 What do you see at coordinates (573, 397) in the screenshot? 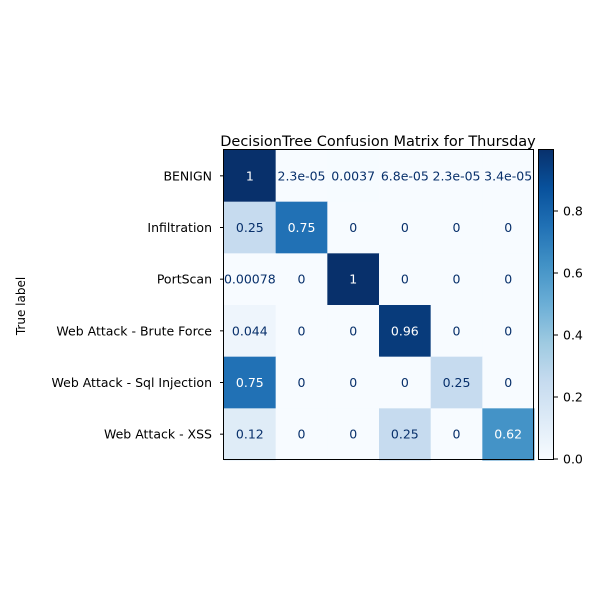
I see `colorbar-tick-label: 0.2` at bounding box center [573, 397].